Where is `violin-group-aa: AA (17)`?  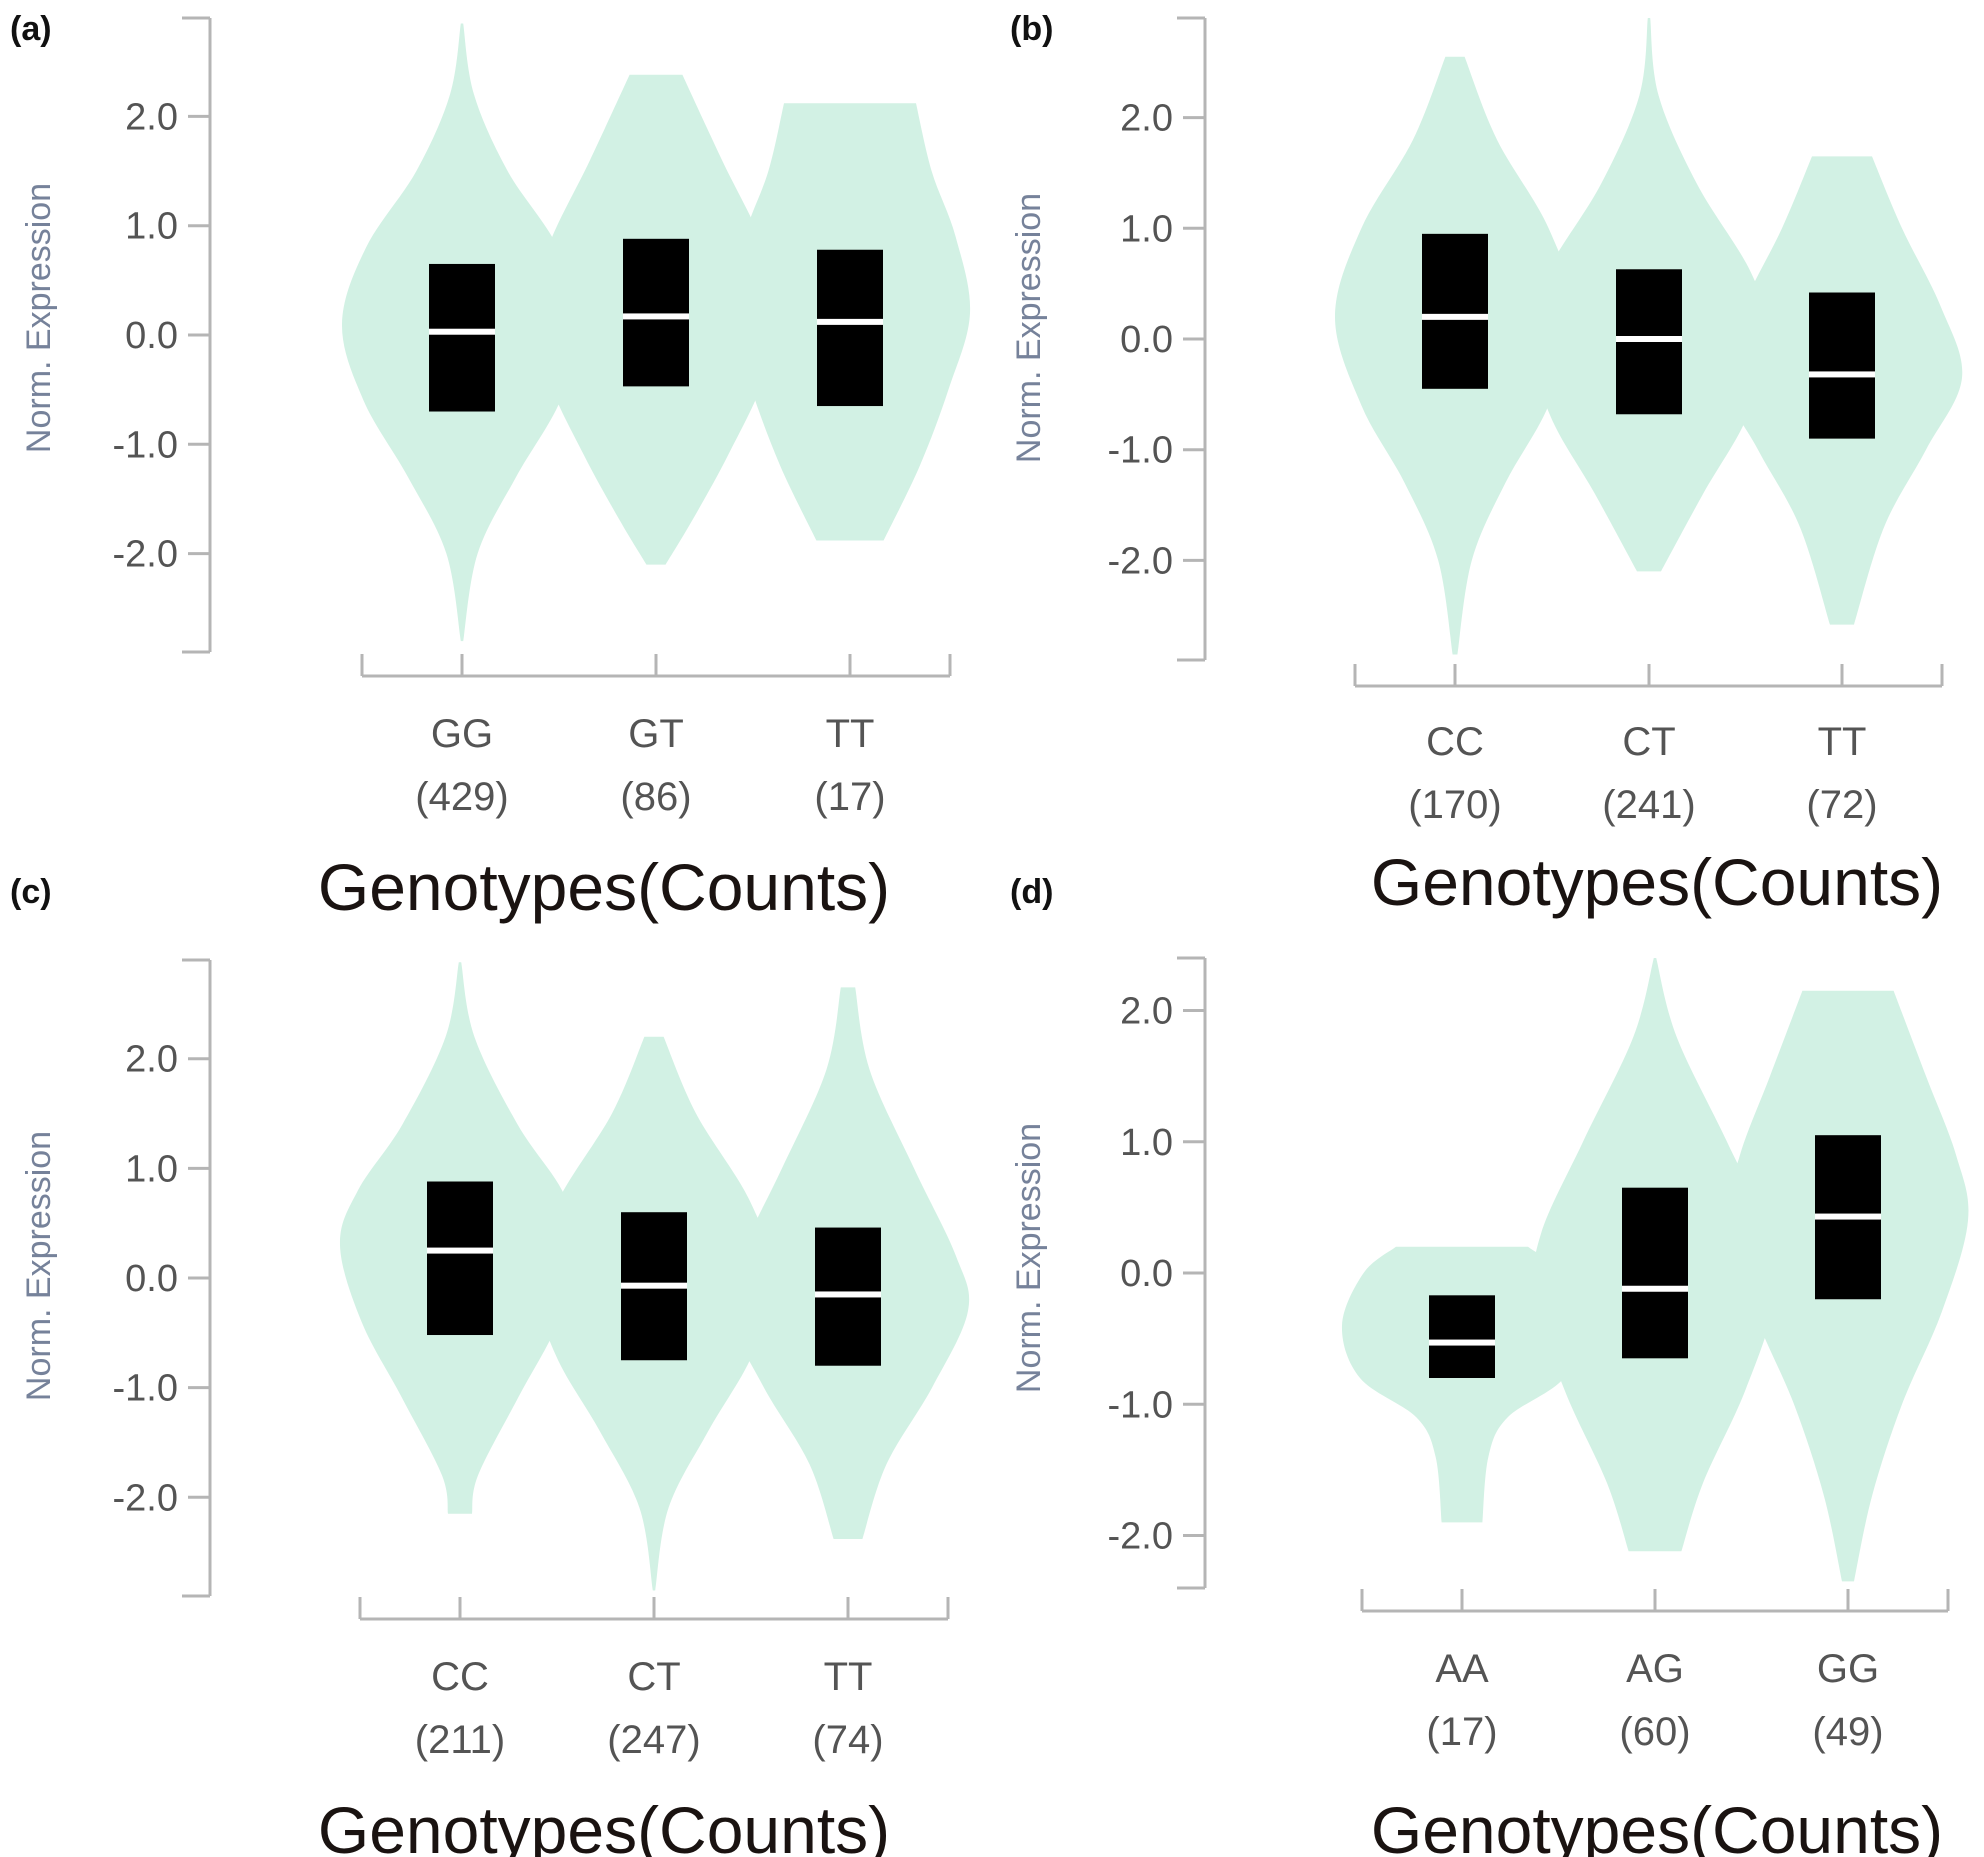
violin-group-aa: AA (17) is located at coordinates (1462, 1500).